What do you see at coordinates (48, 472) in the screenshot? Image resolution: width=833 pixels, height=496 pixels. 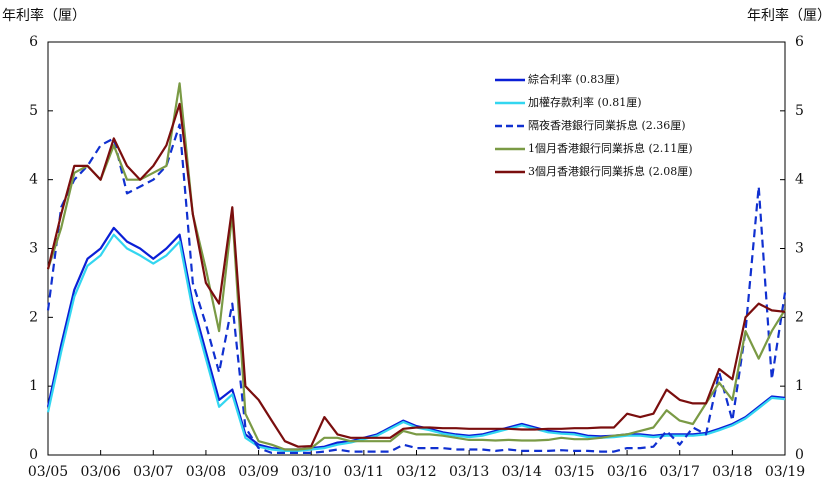 I see `x-tick-label: 03/05` at bounding box center [48, 472].